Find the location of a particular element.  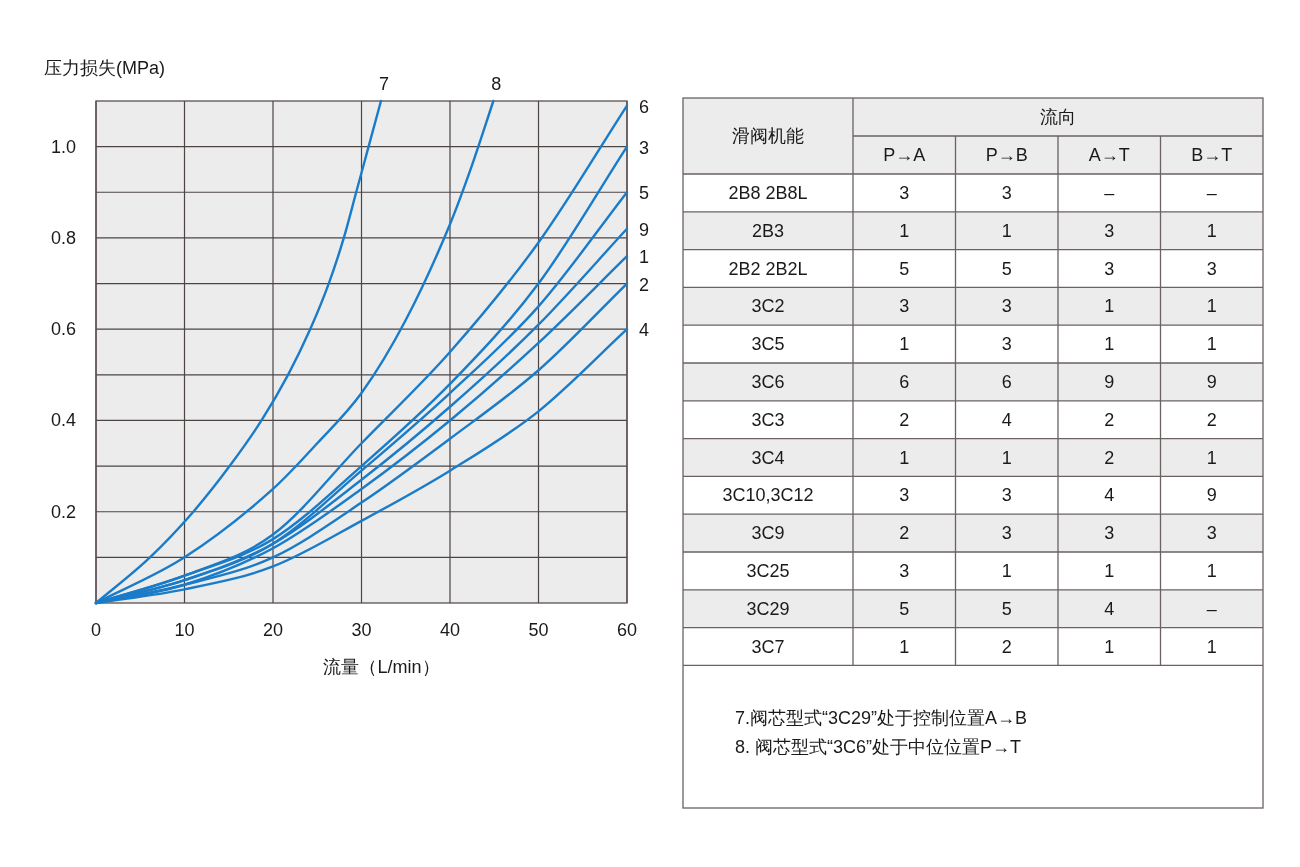

y-tick-label: 0.8 is located at coordinates (63, 237).